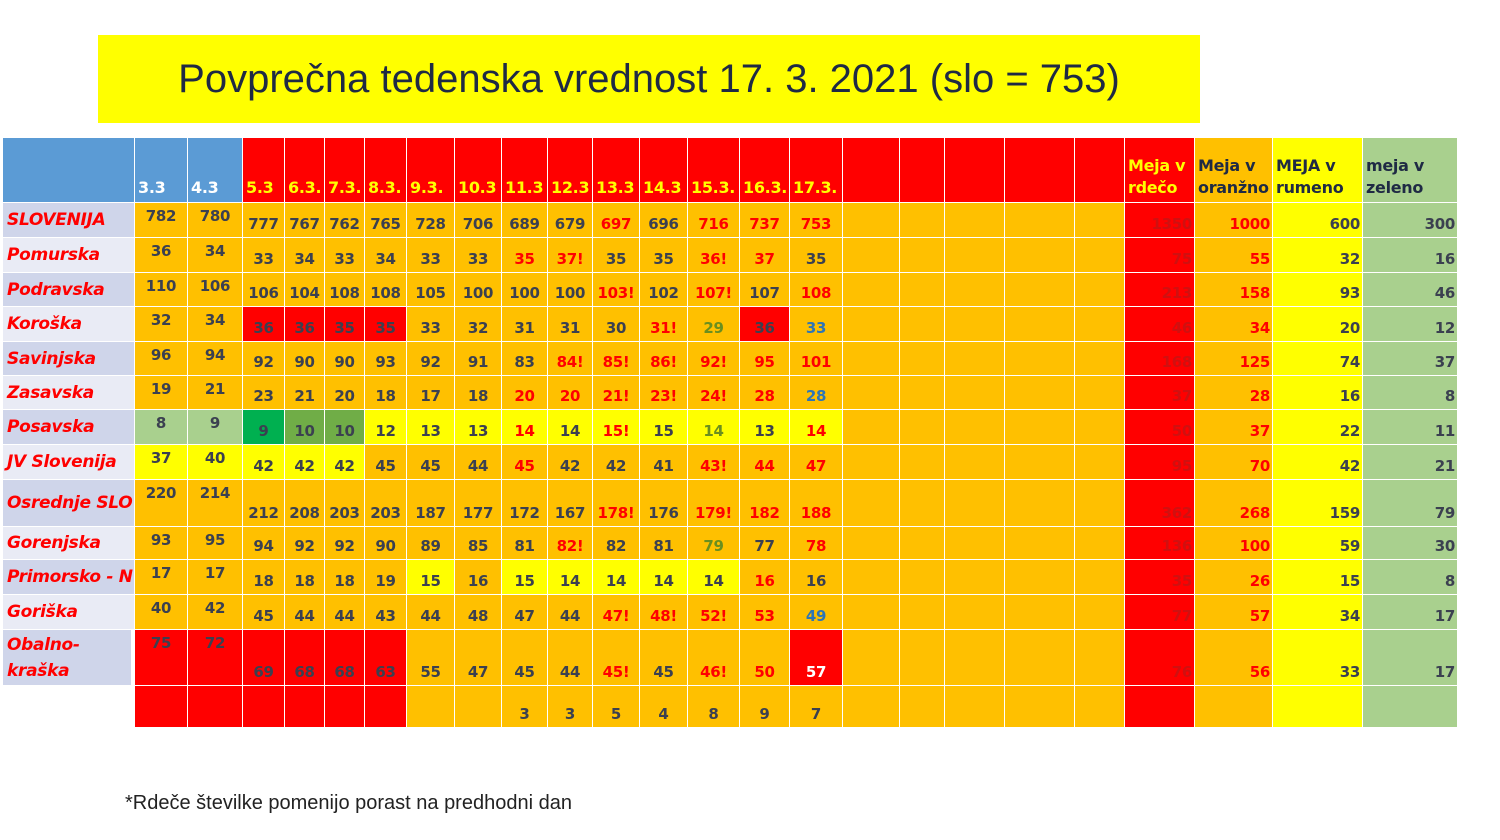  Describe the element at coordinates (1317, 358) in the screenshot. I see `limit-cell: 74` at that location.